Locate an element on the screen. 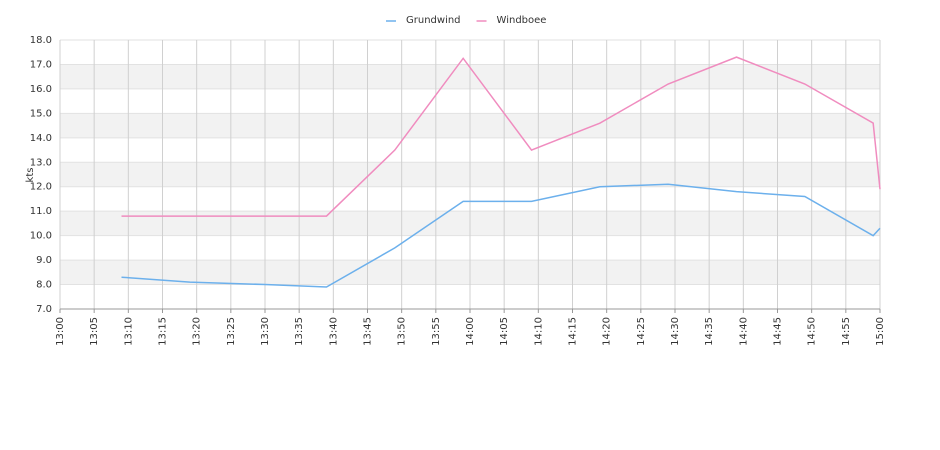 This screenshot has height=450, width=940. x-tick-label: 15:00 is located at coordinates (880, 331).